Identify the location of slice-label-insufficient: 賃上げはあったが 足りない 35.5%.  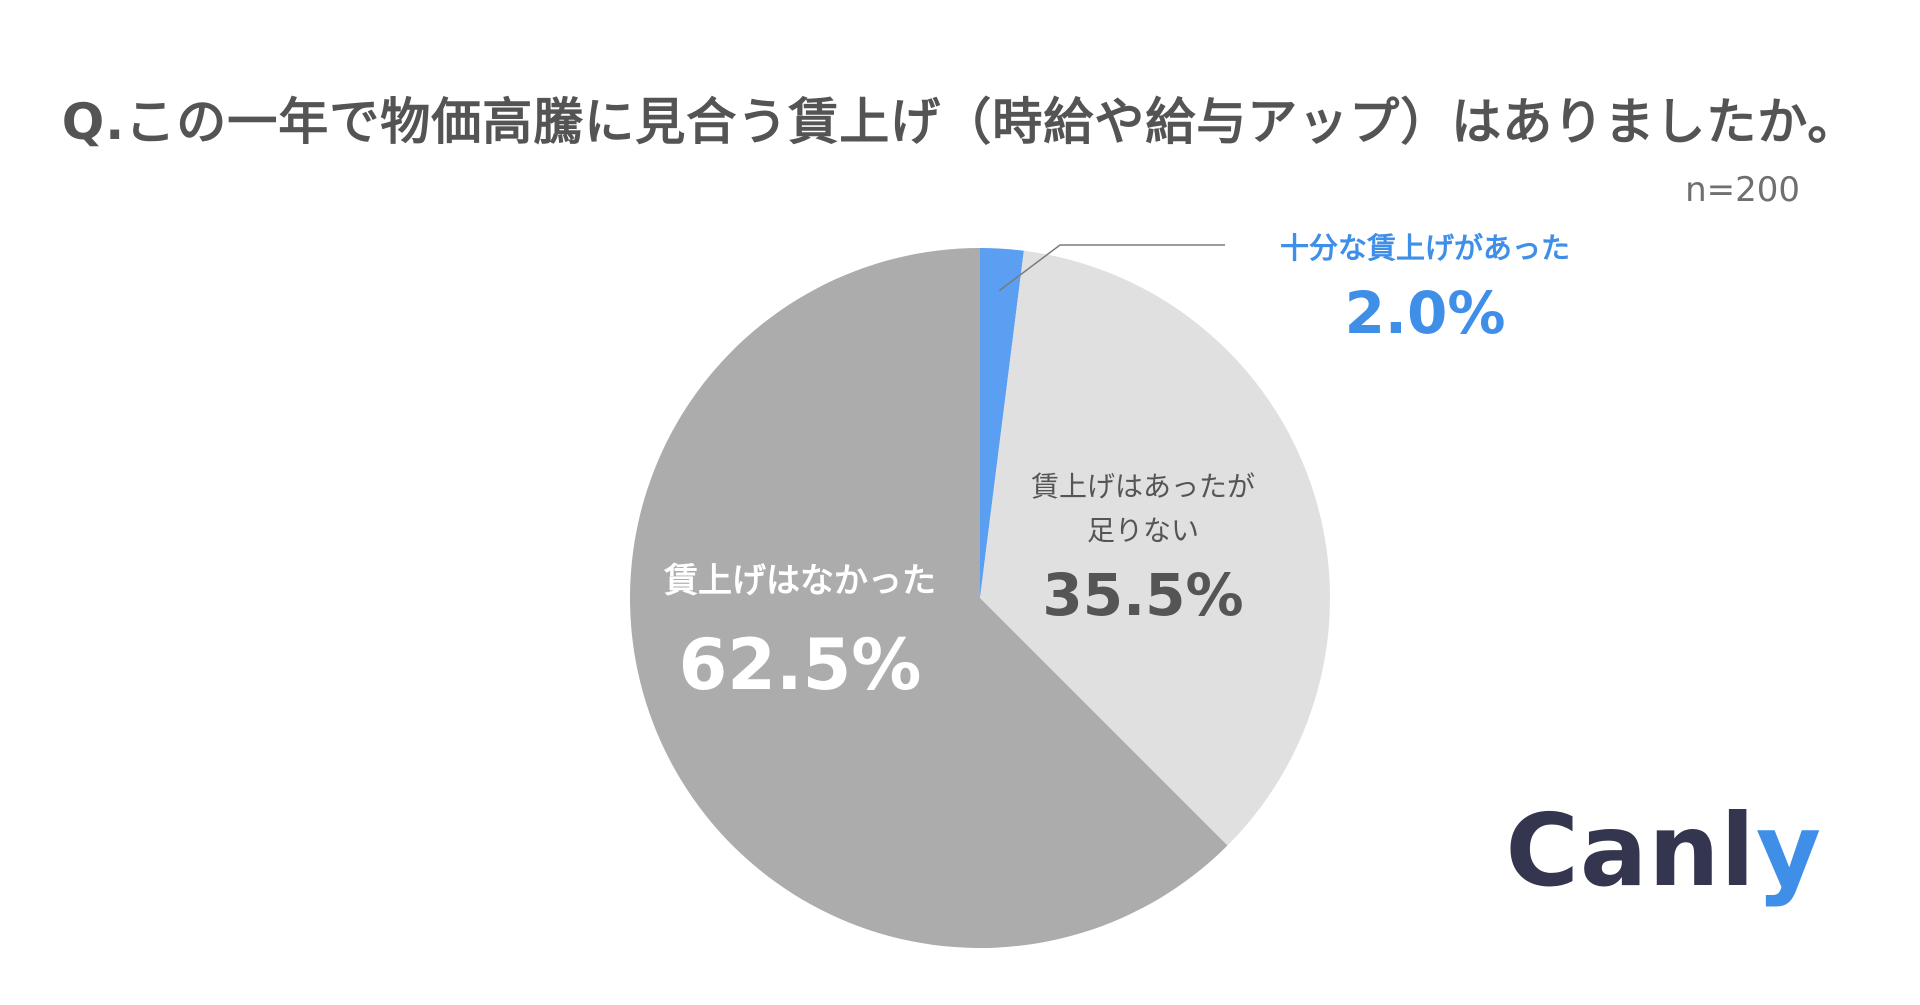
(1143, 547).